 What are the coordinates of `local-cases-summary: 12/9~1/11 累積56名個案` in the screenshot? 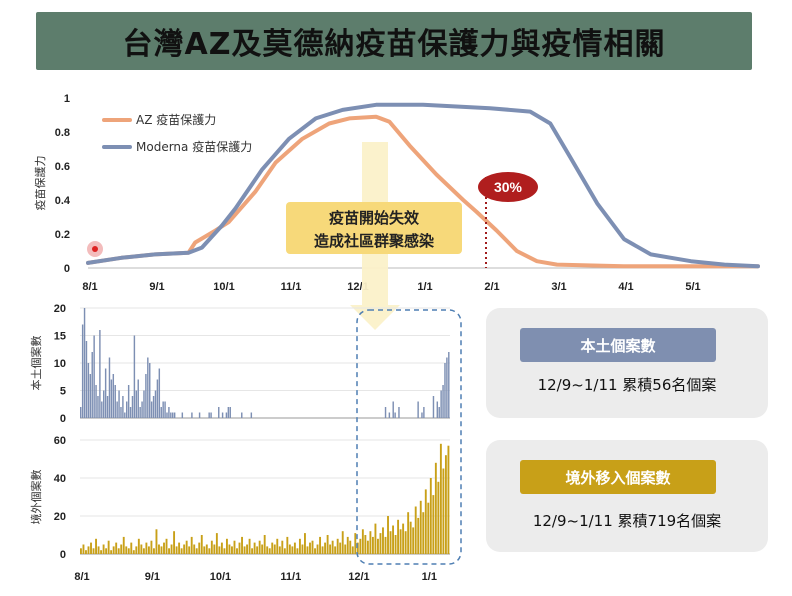 It's located at (627, 385).